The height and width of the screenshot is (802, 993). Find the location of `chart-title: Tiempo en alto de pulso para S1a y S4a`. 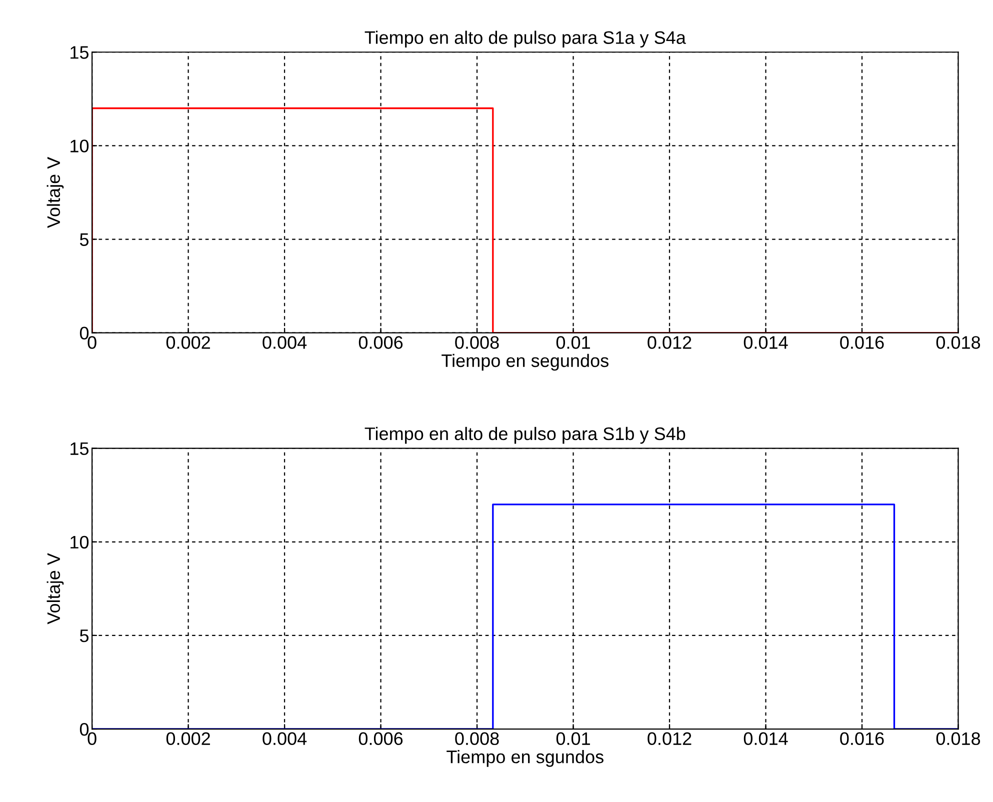

chart-title: Tiempo en alto de pulso para S1a y S4a is located at coordinates (525, 39).